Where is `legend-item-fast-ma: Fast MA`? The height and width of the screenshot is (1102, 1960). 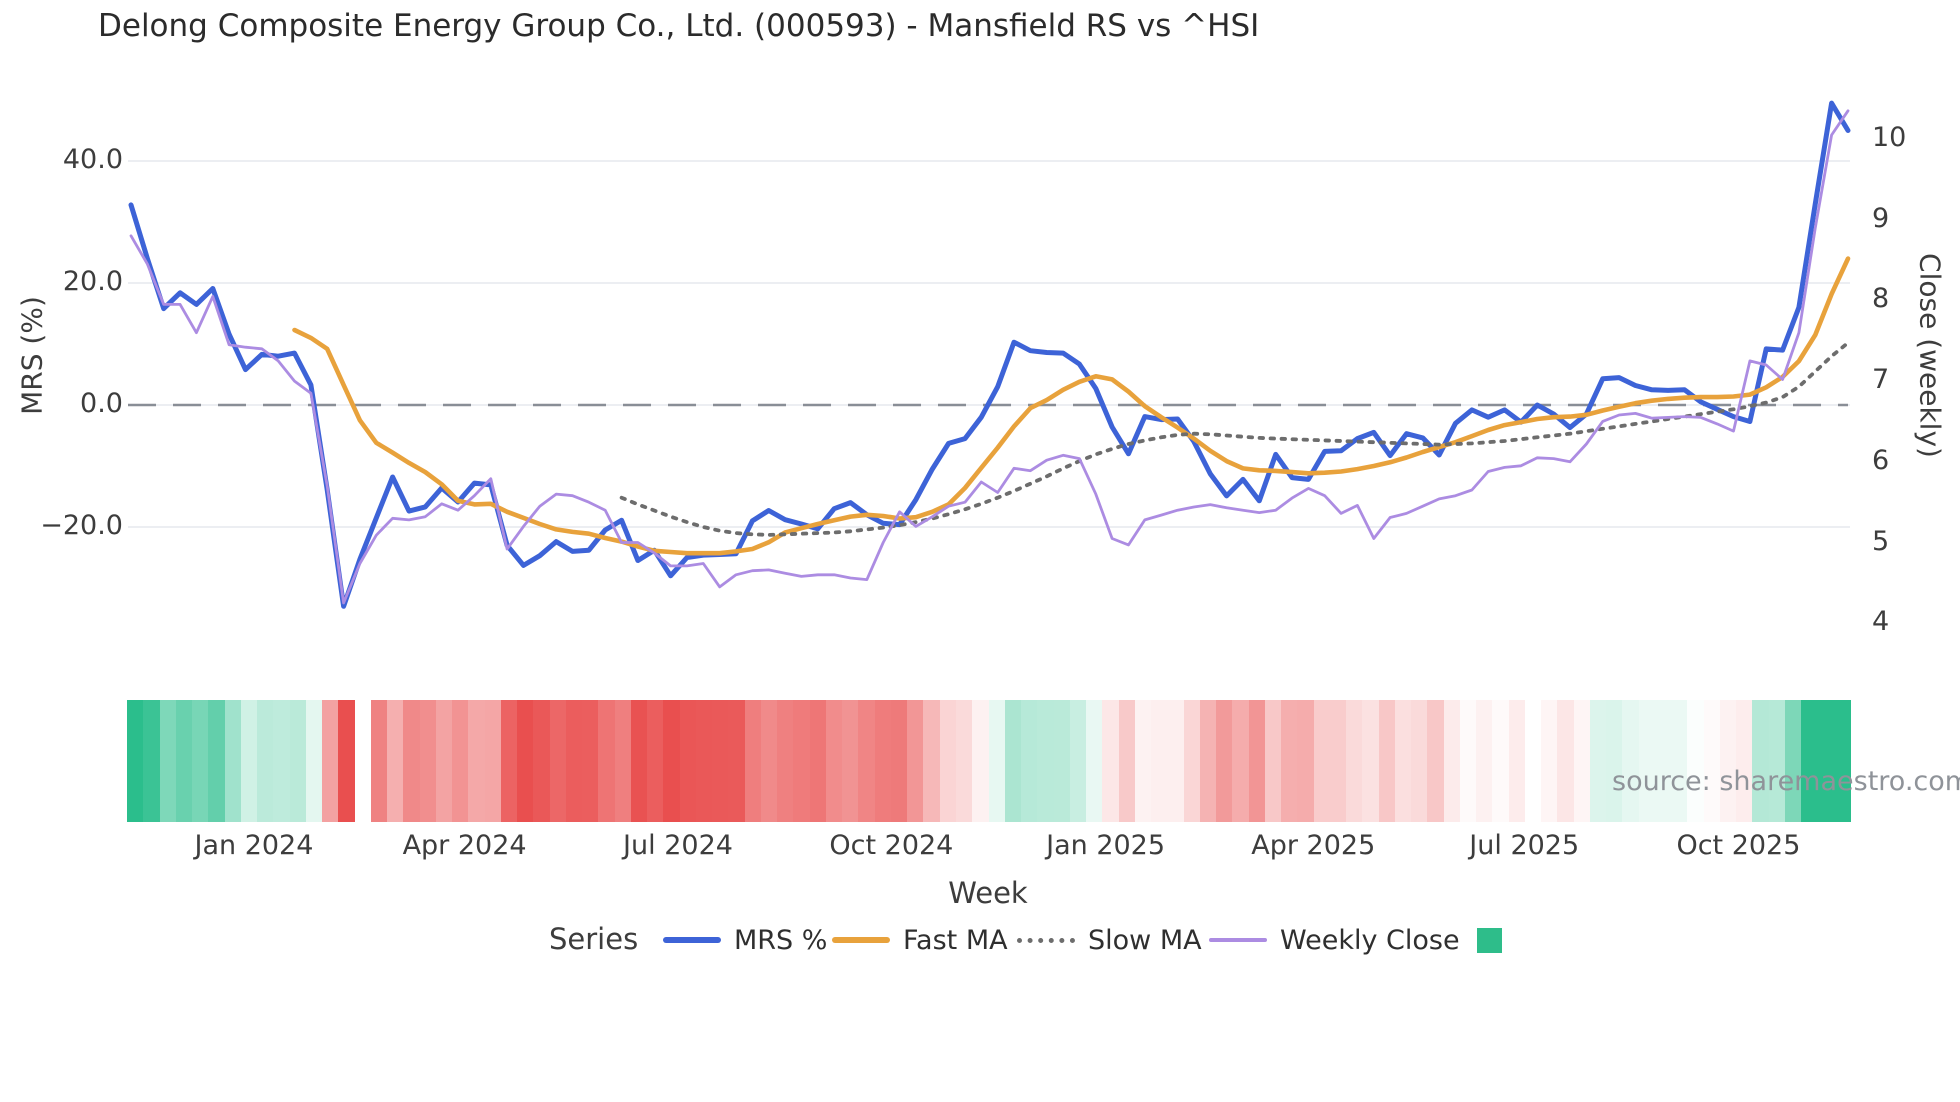
legend-item-fast-ma: Fast MA is located at coordinates (920, 940).